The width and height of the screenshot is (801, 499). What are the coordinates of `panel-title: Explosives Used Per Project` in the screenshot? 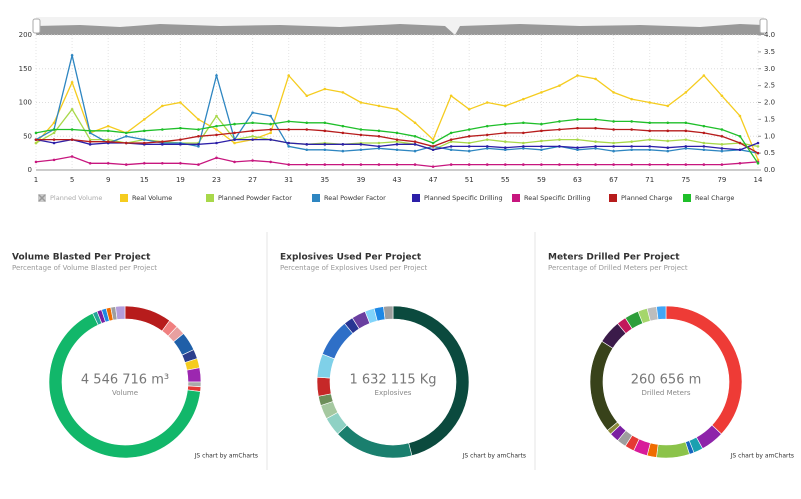 It's located at (351, 258).